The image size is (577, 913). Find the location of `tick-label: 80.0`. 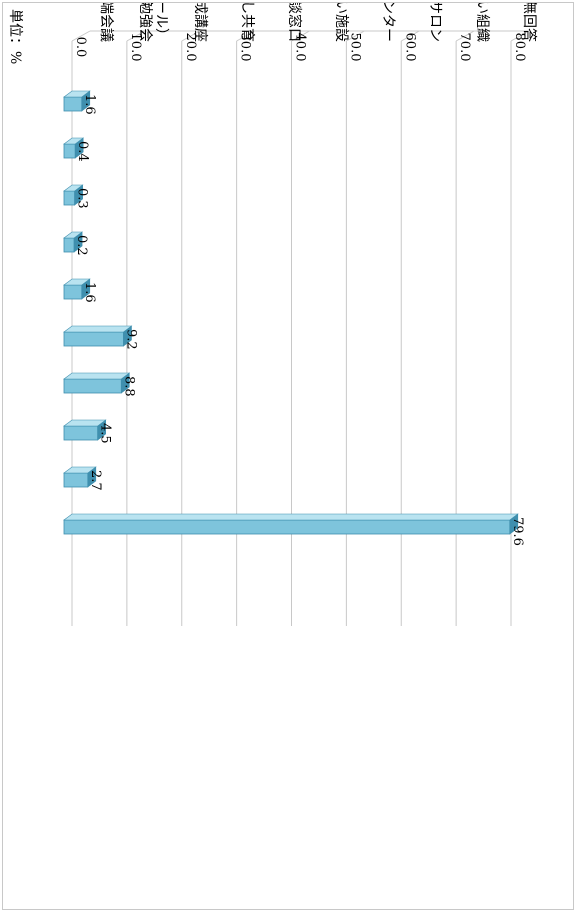

tick-label: 80.0 is located at coordinates (519, 47).